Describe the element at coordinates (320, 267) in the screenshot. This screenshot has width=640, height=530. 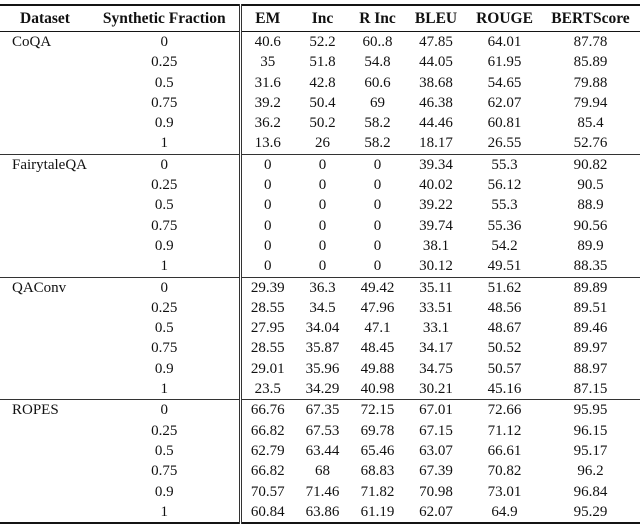
I see `table-row: 1 0 0 0 30.12 49.51 88.35` at that location.